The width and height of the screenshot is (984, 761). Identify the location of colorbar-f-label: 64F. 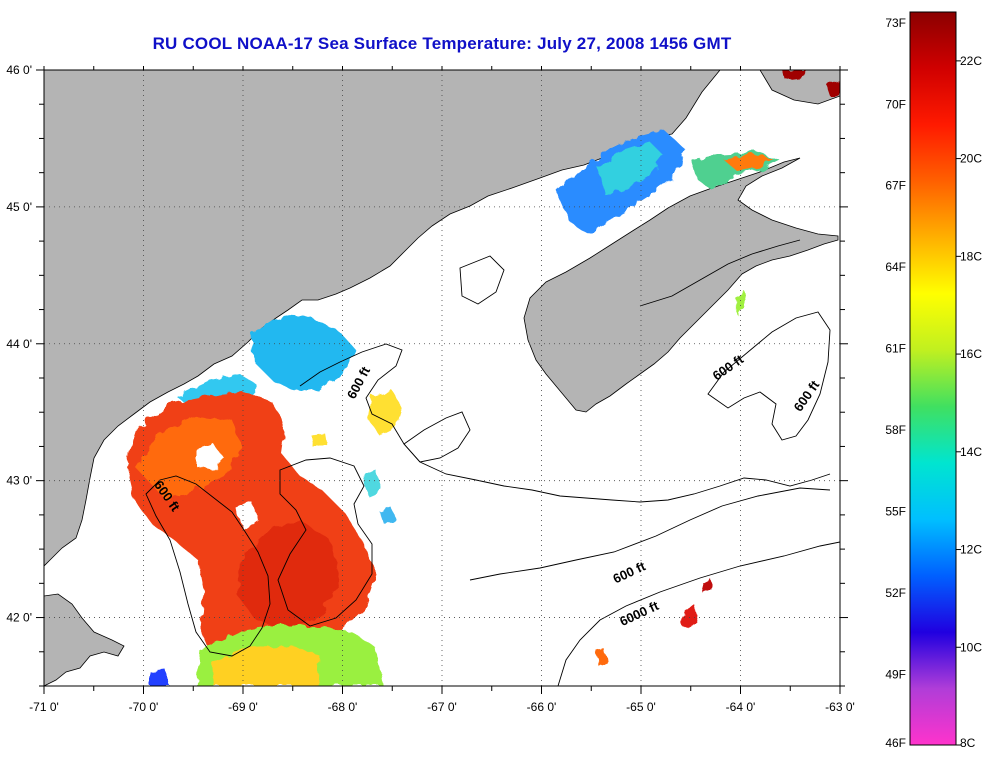
(895, 267).